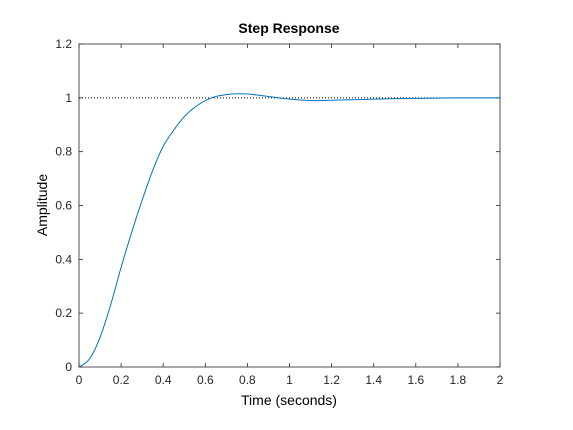 The width and height of the screenshot is (573, 430). Describe the element at coordinates (63, 206) in the screenshot. I see `y-tick-label: 0.6` at that location.